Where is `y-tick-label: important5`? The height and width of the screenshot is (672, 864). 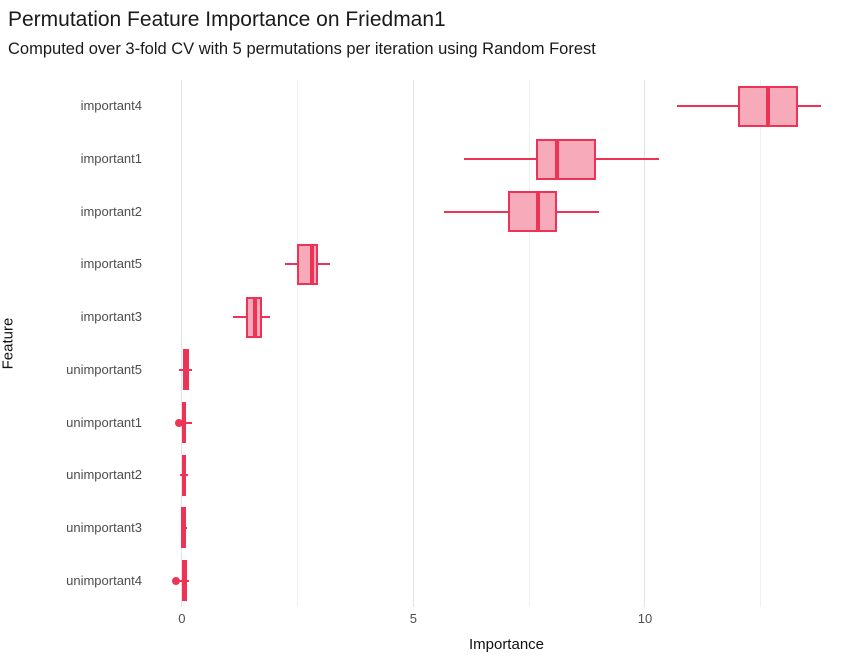
y-tick-label: important5 is located at coordinates (111, 264).